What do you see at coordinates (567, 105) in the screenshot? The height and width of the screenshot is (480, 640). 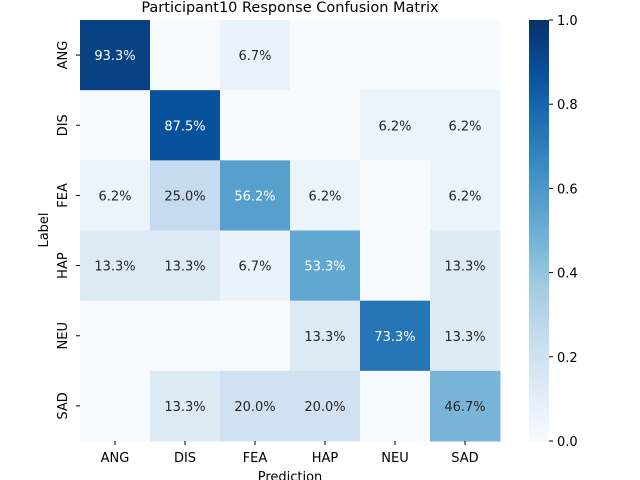 I see `colorbar-tick-label: 0.8` at bounding box center [567, 105].